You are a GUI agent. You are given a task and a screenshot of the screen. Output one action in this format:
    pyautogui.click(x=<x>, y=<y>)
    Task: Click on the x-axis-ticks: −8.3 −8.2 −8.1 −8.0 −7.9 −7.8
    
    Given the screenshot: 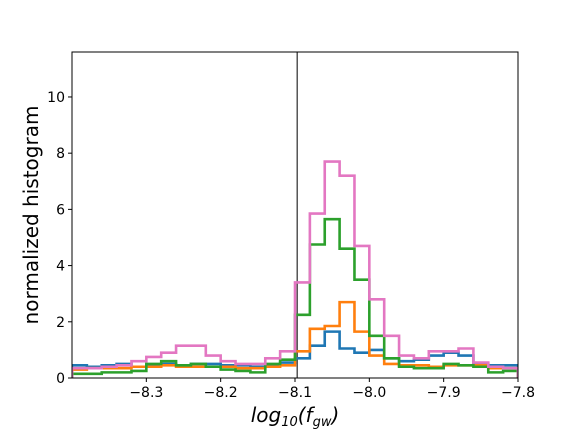 What is the action you would take?
    pyautogui.click(x=332, y=389)
    